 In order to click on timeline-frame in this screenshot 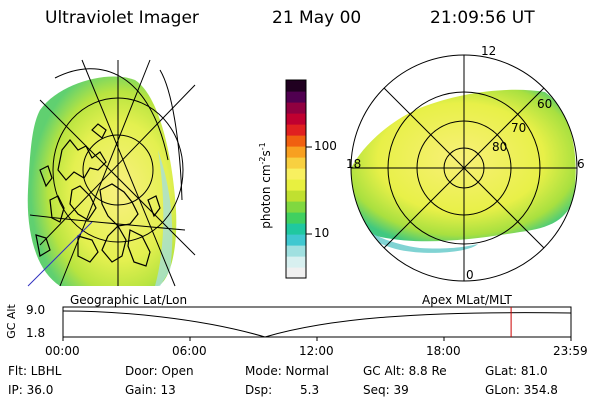, I will do `click(317, 322)`.